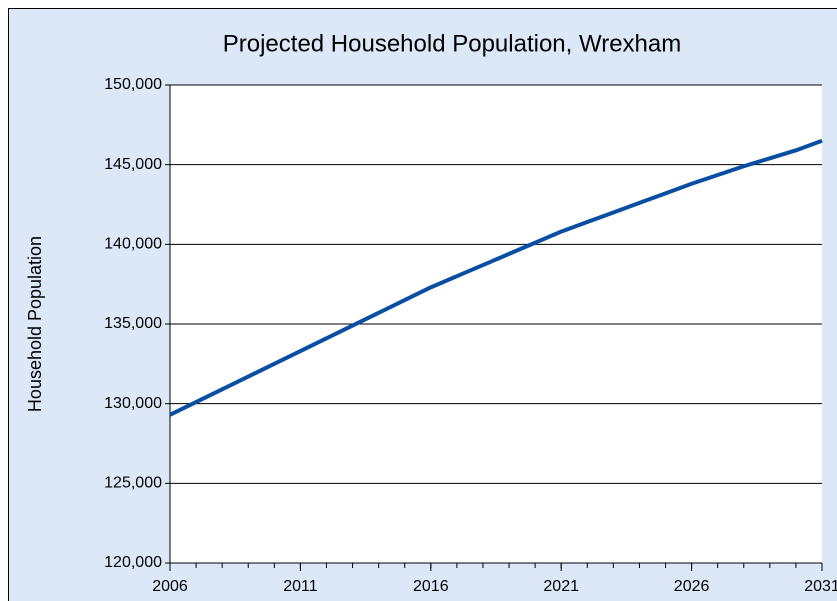  What do you see at coordinates (170, 586) in the screenshot?
I see `x-tick-label: 2006` at bounding box center [170, 586].